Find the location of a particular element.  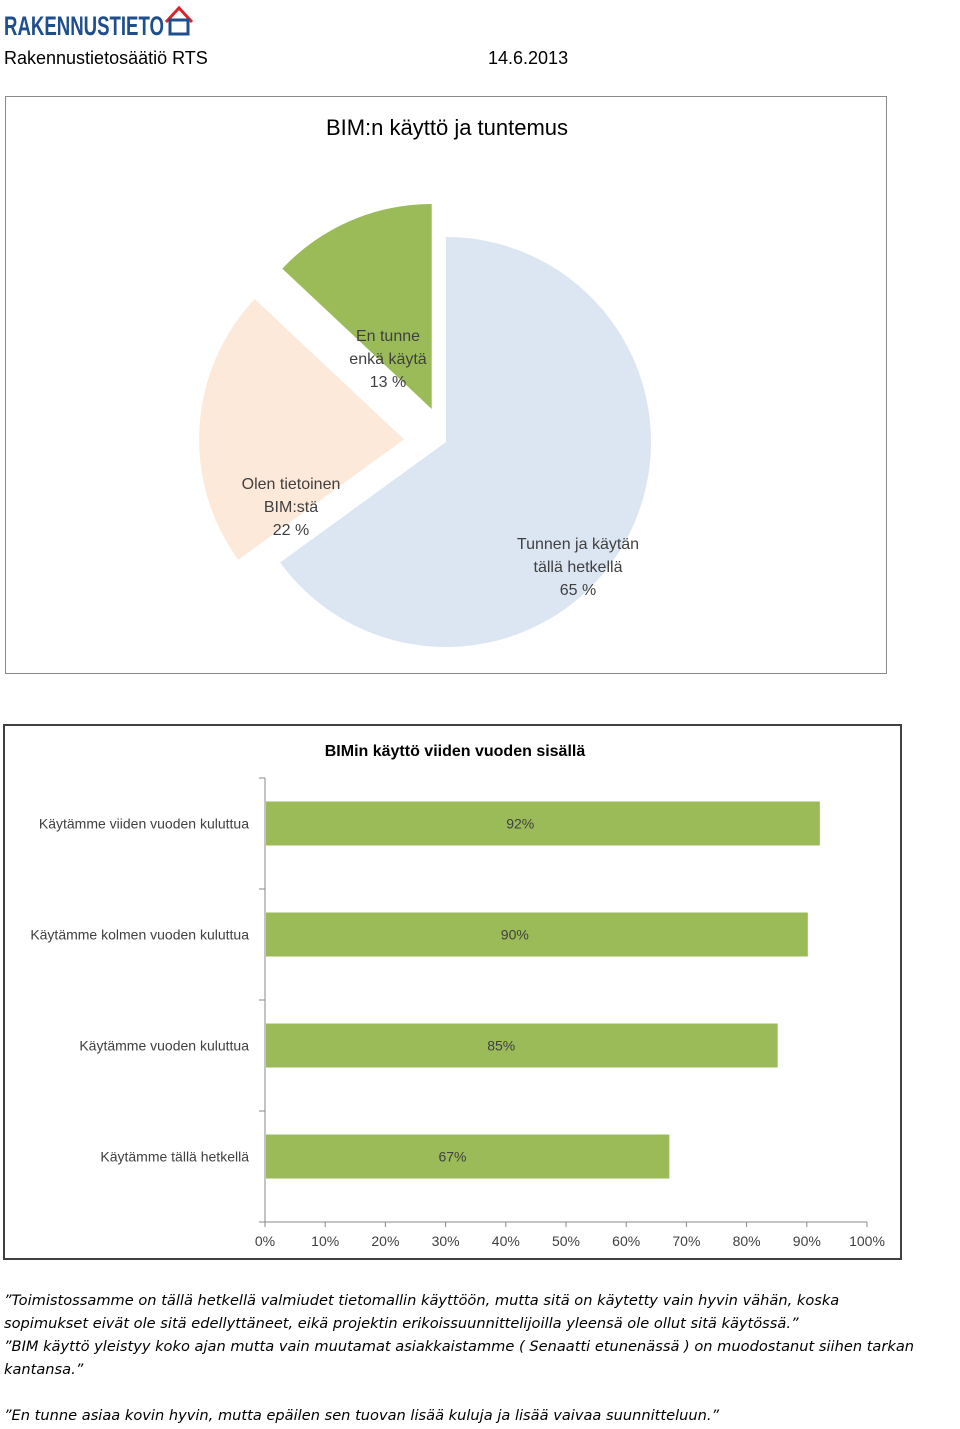

bar-data-label: 85% is located at coordinates (501, 1046).